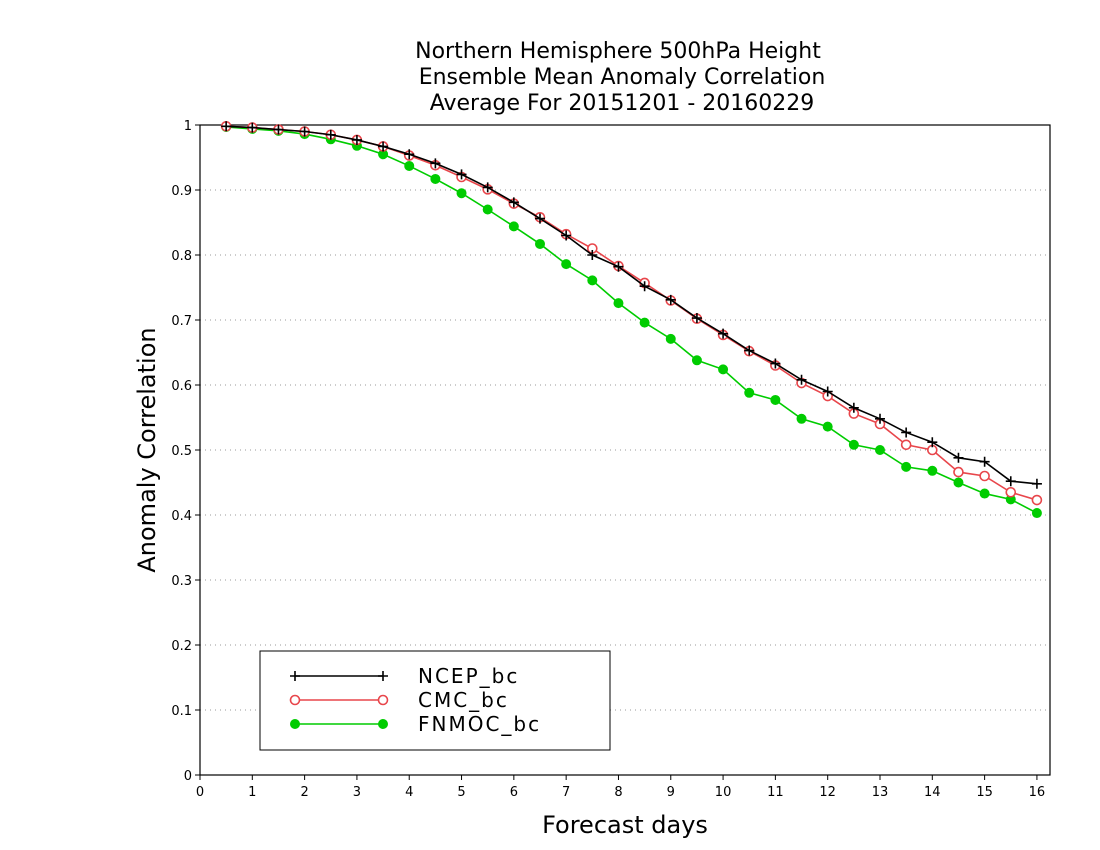 This screenshot has width=1100, height=850. What do you see at coordinates (625, 825) in the screenshot?
I see `x-axis-label: Forecast days` at bounding box center [625, 825].